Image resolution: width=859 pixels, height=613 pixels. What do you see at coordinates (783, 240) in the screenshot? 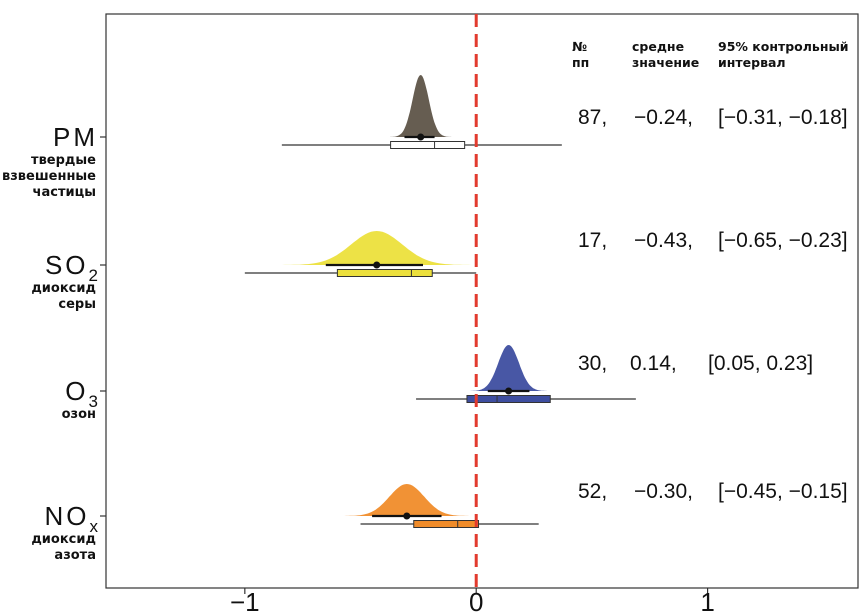
I see `ci-value: [−0.65, −0.23]` at bounding box center [783, 240].